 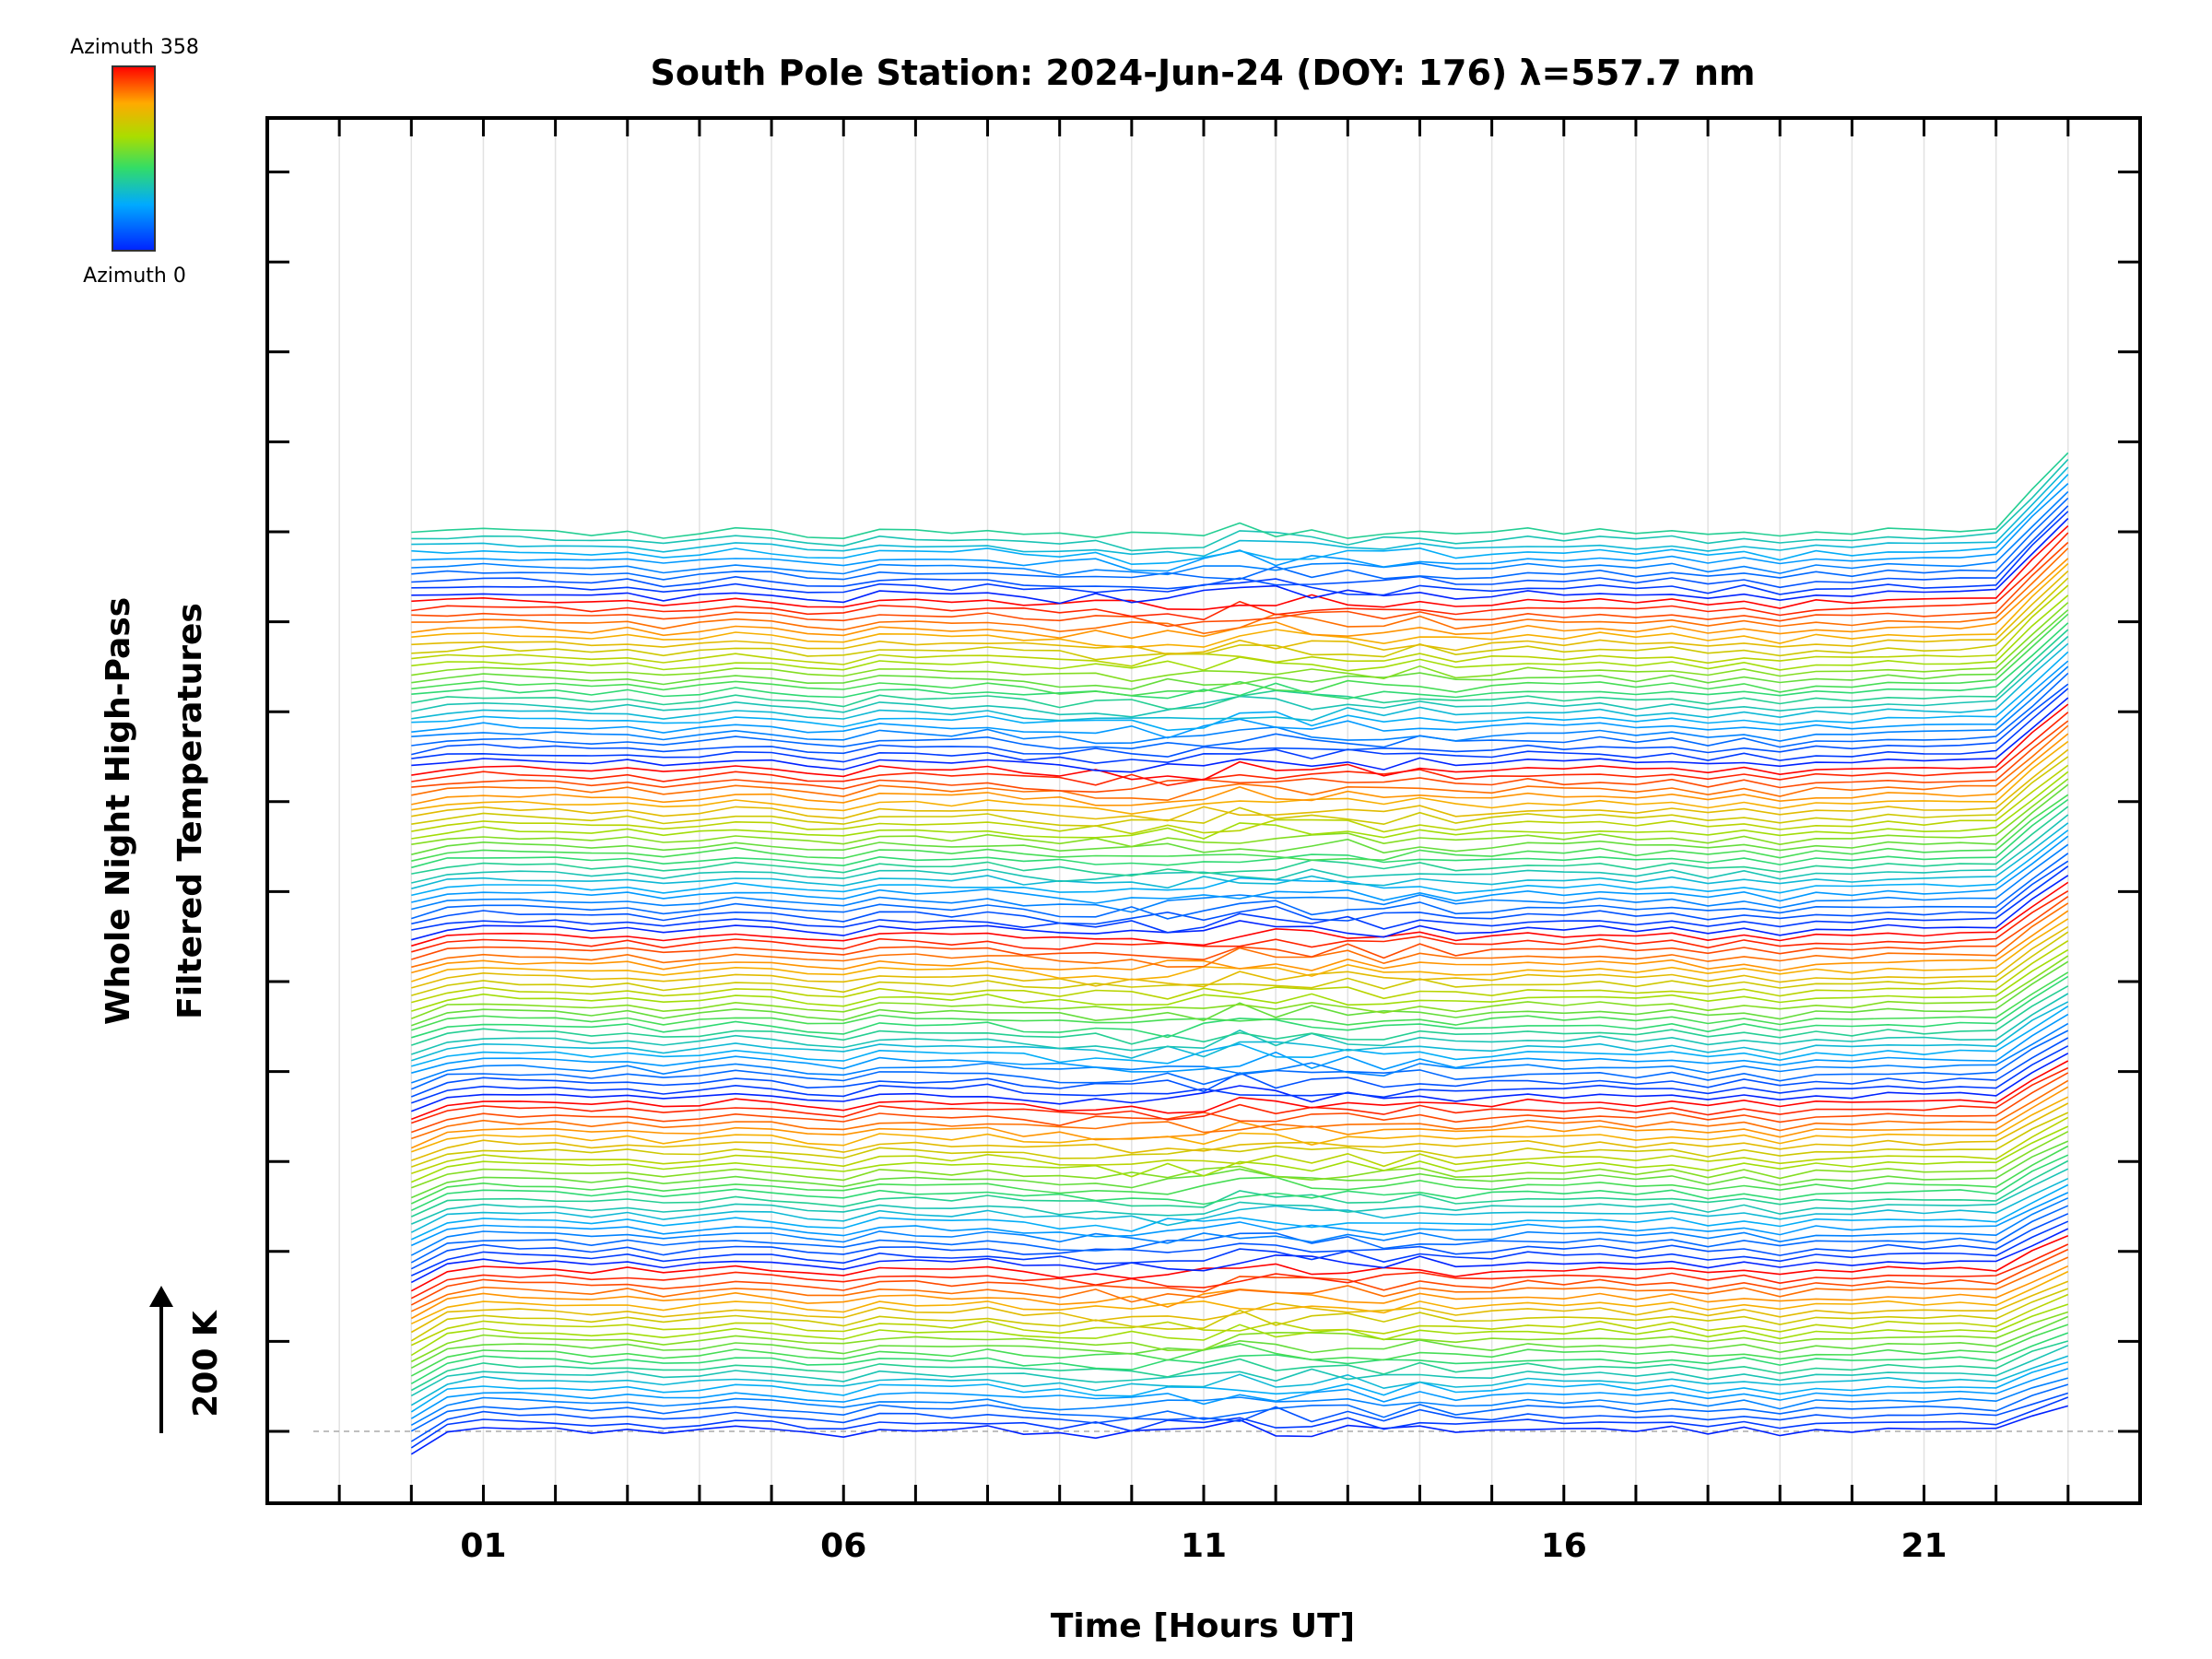 I want to click on x-tick-label: 01, so click(x=483, y=1546).